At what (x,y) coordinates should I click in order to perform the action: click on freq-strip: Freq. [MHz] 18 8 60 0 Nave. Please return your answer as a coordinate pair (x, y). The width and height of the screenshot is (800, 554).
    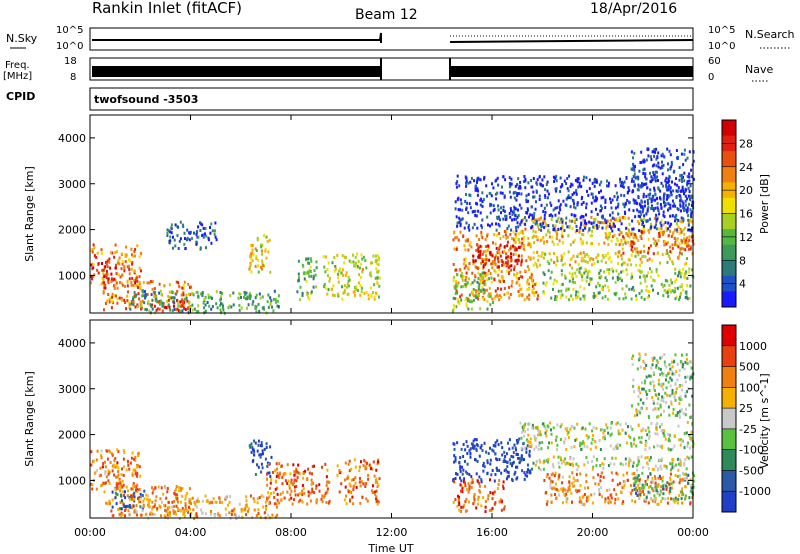
    Looking at the image, I should click on (388, 69).